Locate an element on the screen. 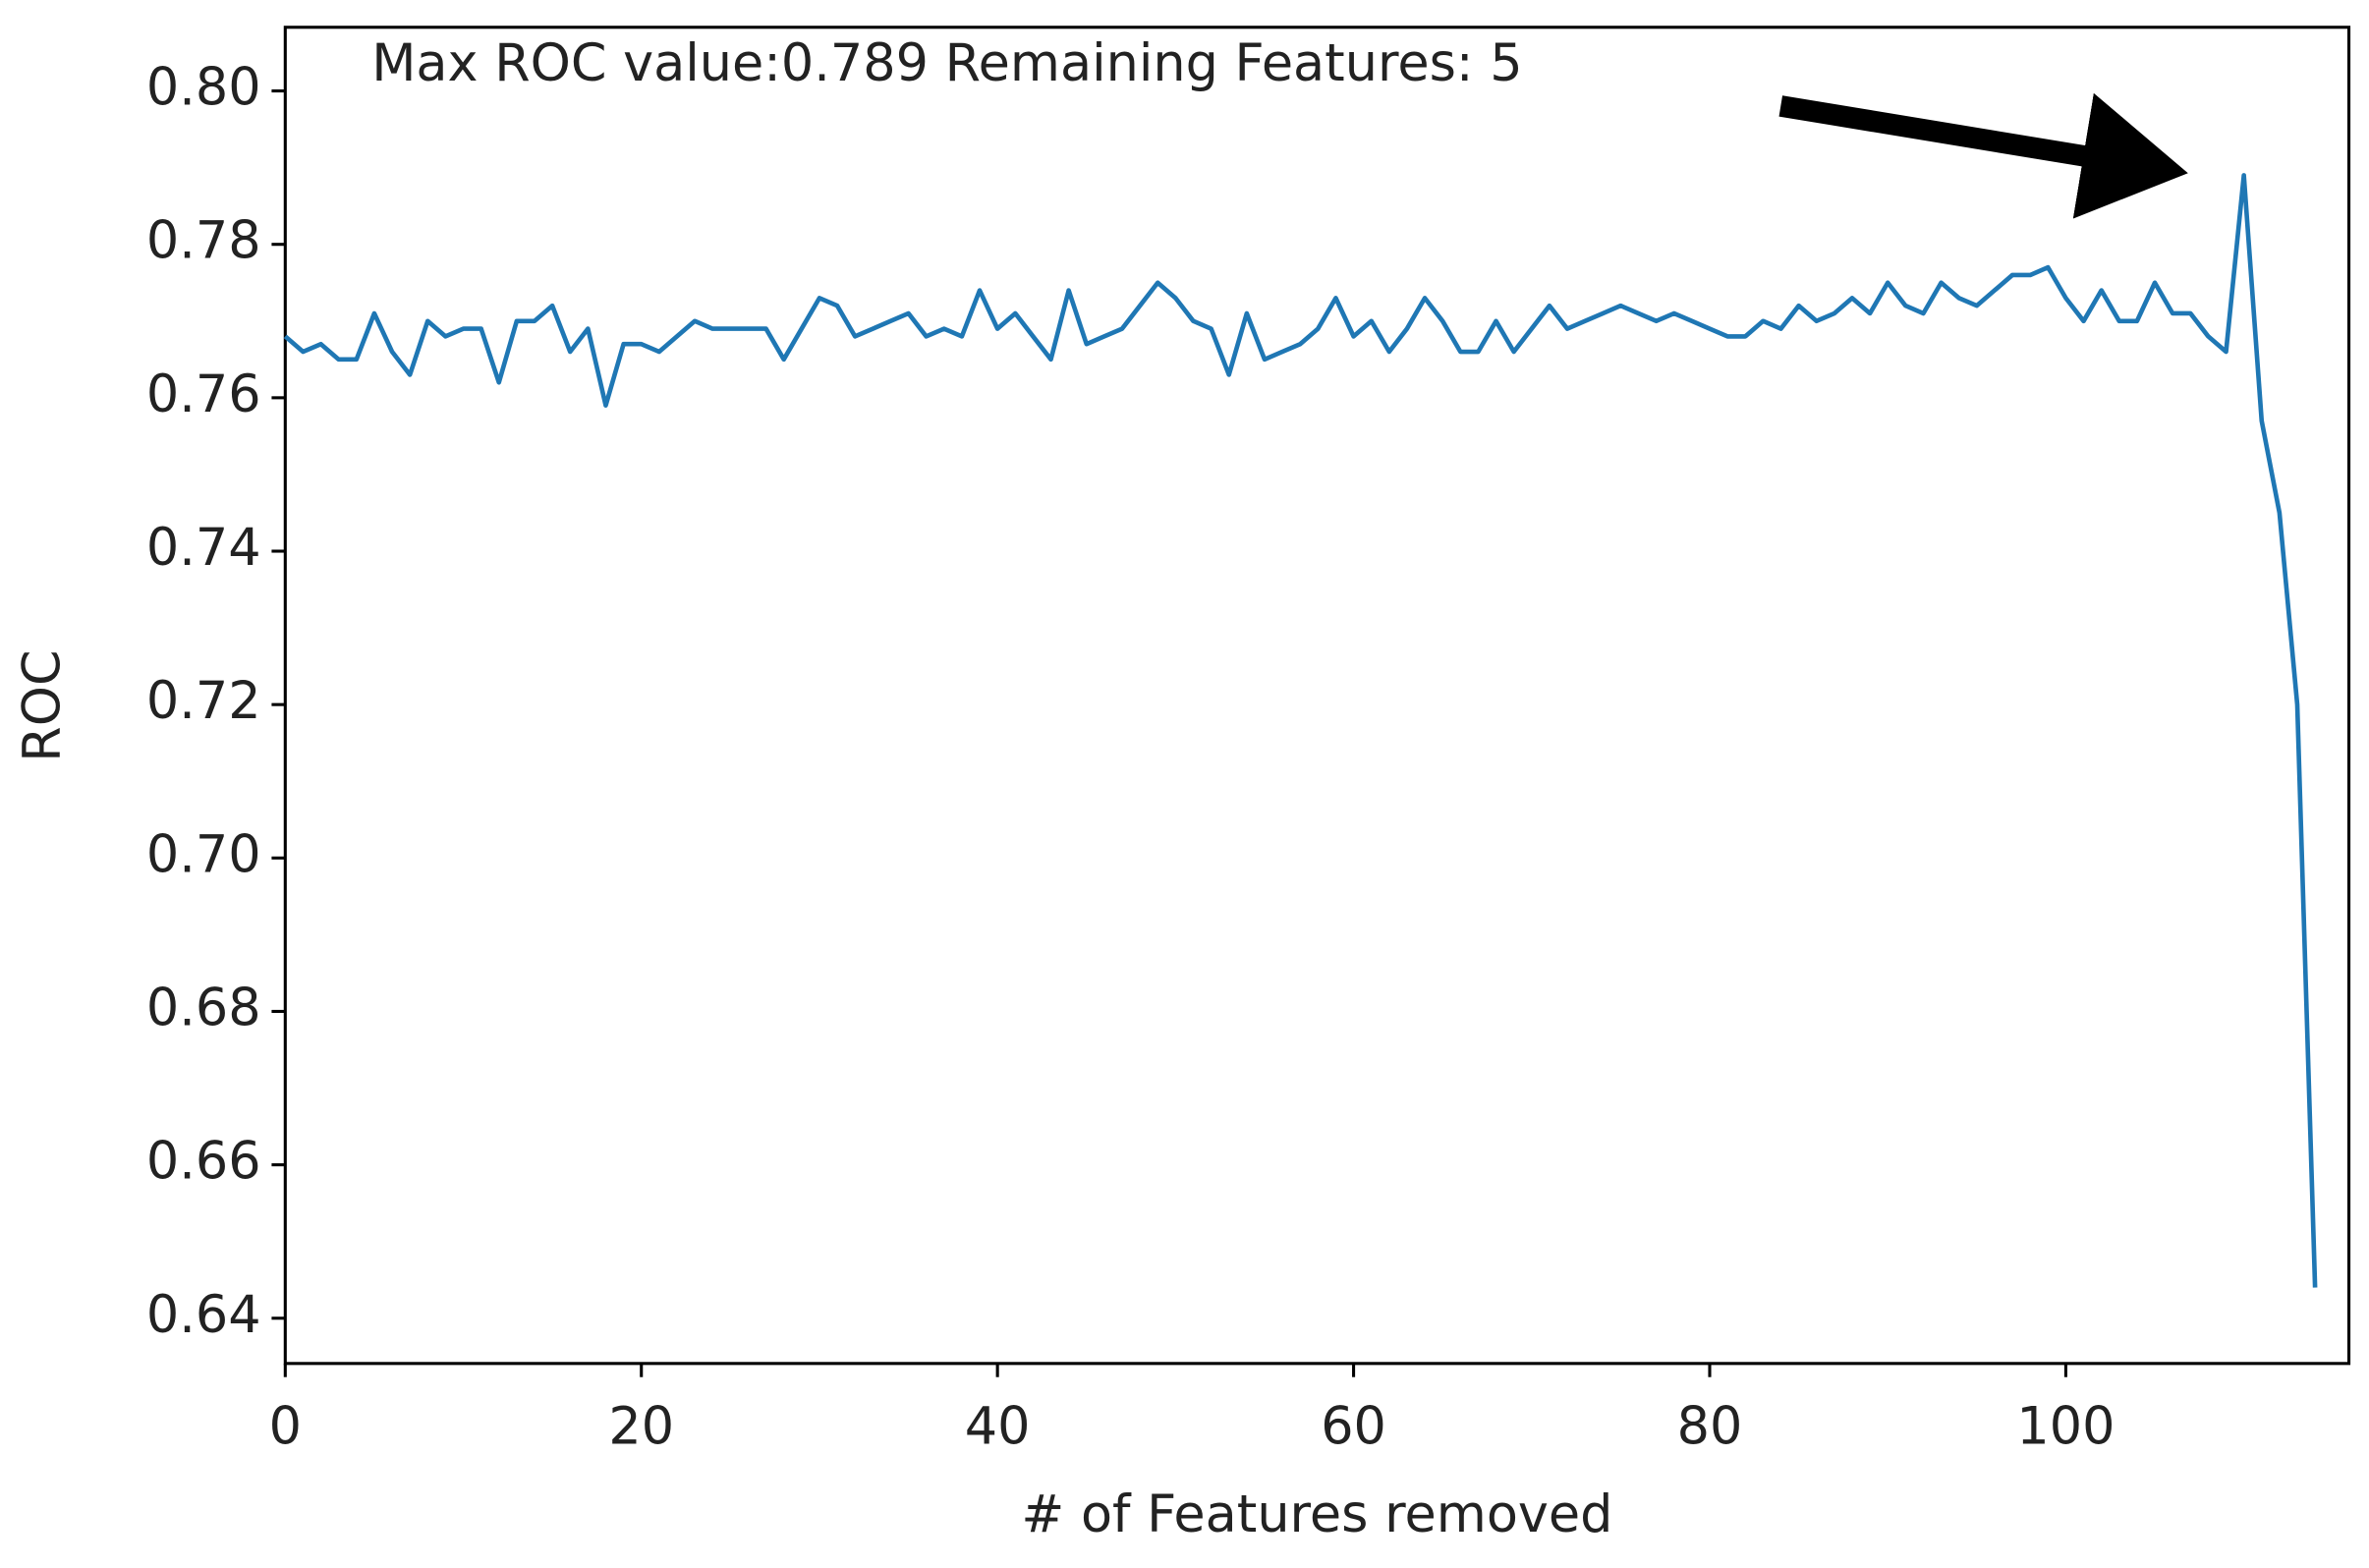 This screenshot has width=2369, height=1568. y-tick-label: 0.64 is located at coordinates (203, 1315).